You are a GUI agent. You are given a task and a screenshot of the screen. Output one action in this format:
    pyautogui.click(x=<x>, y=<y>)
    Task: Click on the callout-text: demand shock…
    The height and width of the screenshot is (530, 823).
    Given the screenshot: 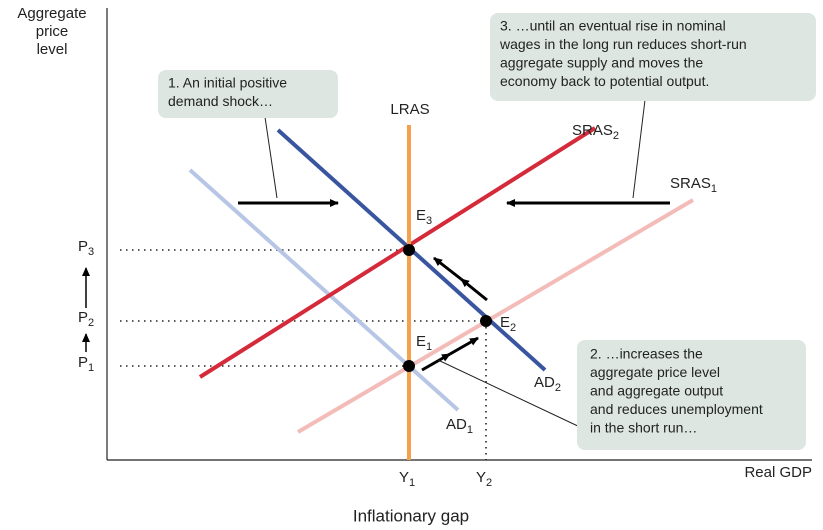 What is the action you would take?
    pyautogui.click(x=220, y=101)
    